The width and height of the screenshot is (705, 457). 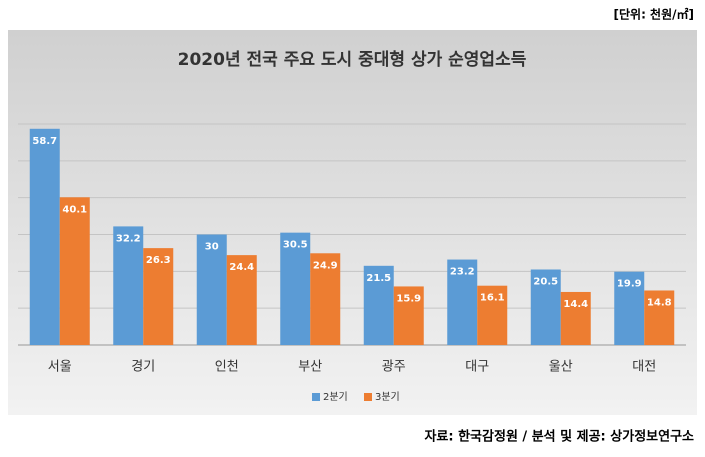 I want to click on source: 자료: 한국감정원 / 분석 및 제공: 상가정보연구소, so click(x=559, y=437).